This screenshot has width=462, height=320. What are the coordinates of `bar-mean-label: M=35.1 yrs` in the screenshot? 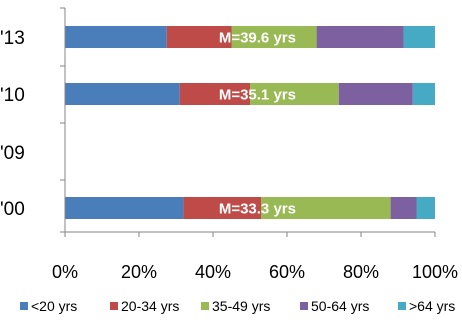 It's located at (257, 95).